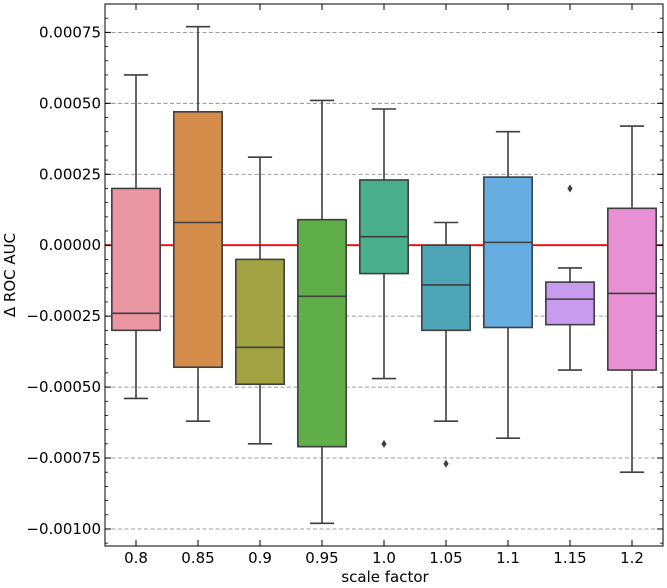 The height and width of the screenshot is (588, 667). I want to click on y-tick-label: −0.00050, so click(63, 387).